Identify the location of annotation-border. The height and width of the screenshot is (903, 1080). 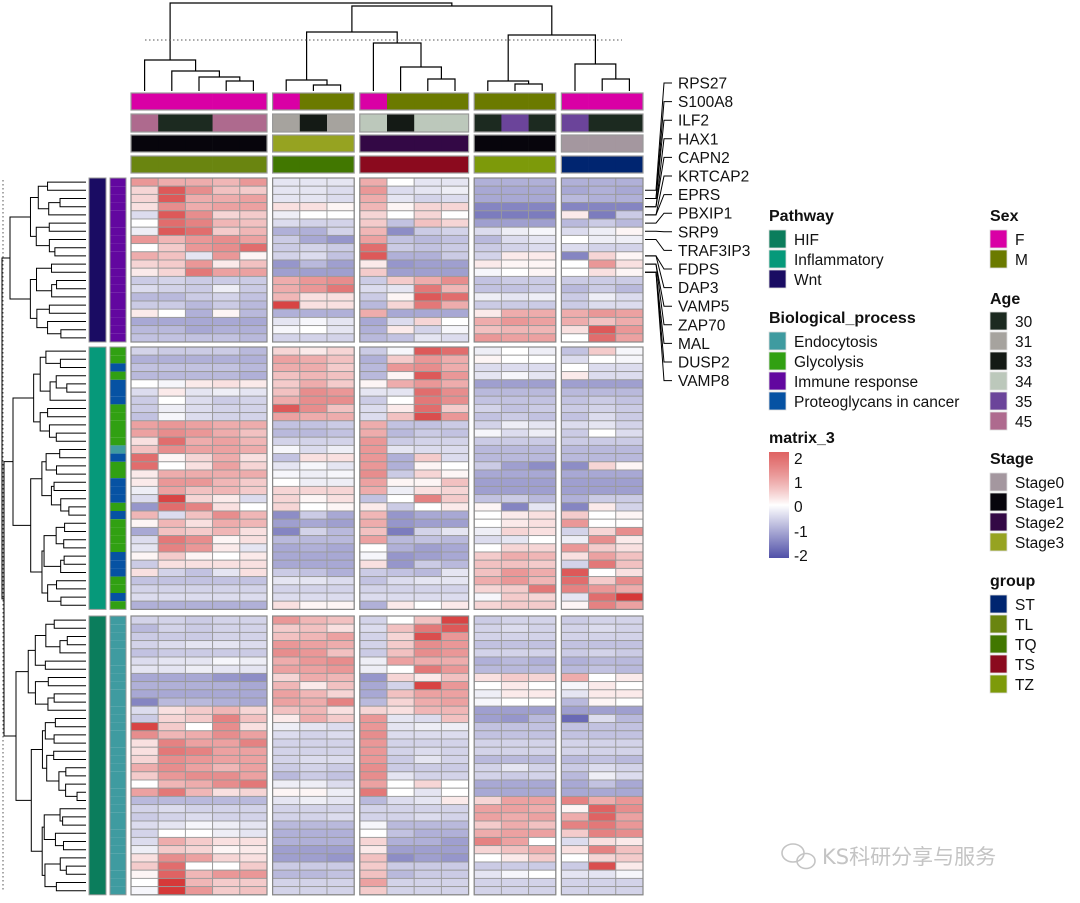
(602, 101).